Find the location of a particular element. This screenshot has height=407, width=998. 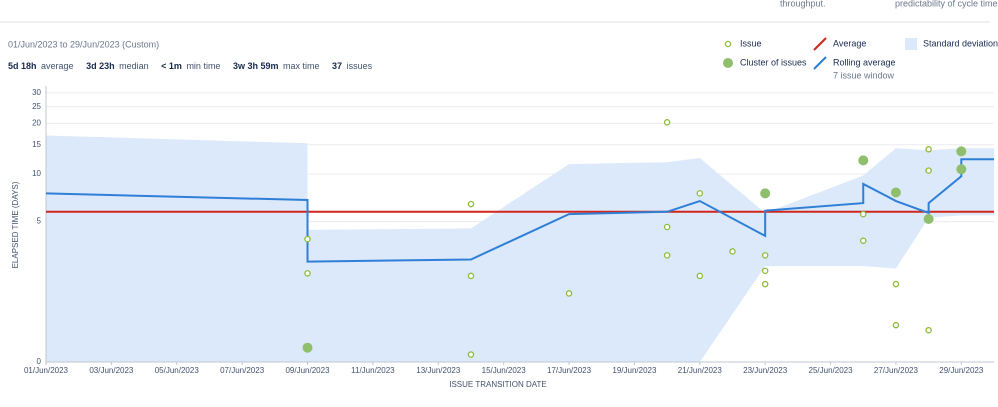

top-note: throughput. is located at coordinates (803, 4).